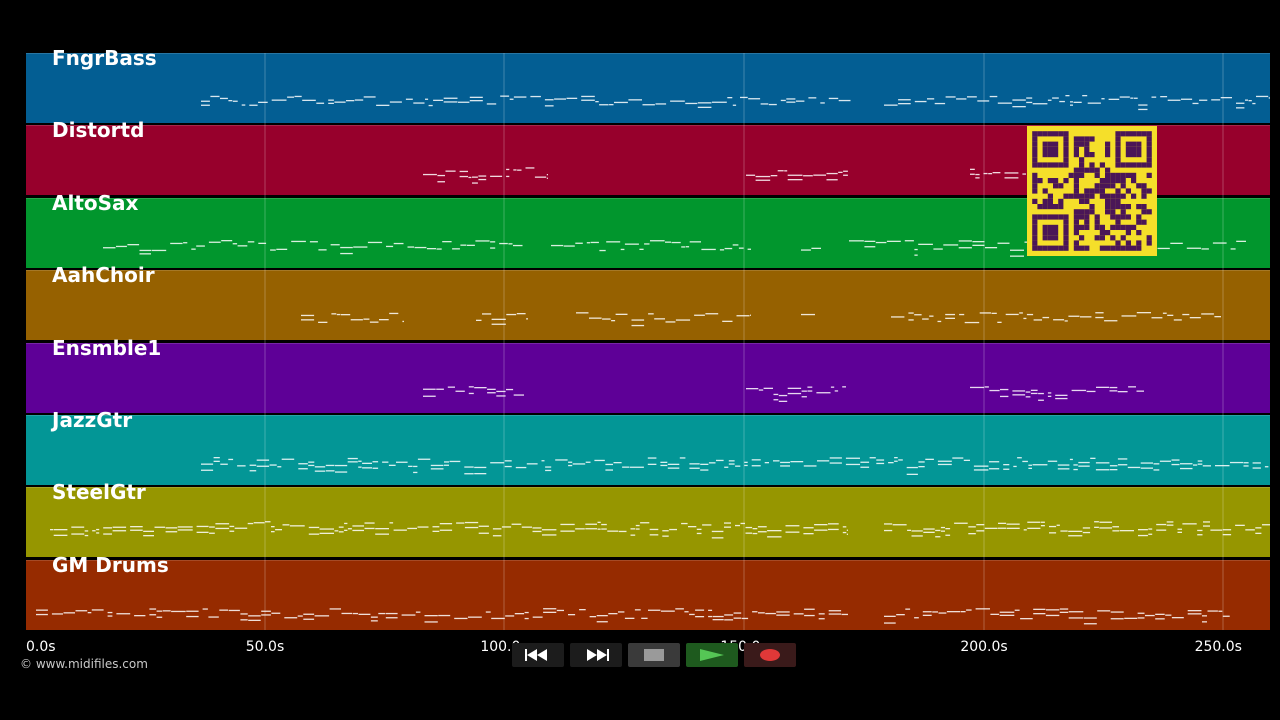 Image resolution: width=1280 pixels, height=720 pixels. I want to click on qr-code-icon, so click(1092, 191).